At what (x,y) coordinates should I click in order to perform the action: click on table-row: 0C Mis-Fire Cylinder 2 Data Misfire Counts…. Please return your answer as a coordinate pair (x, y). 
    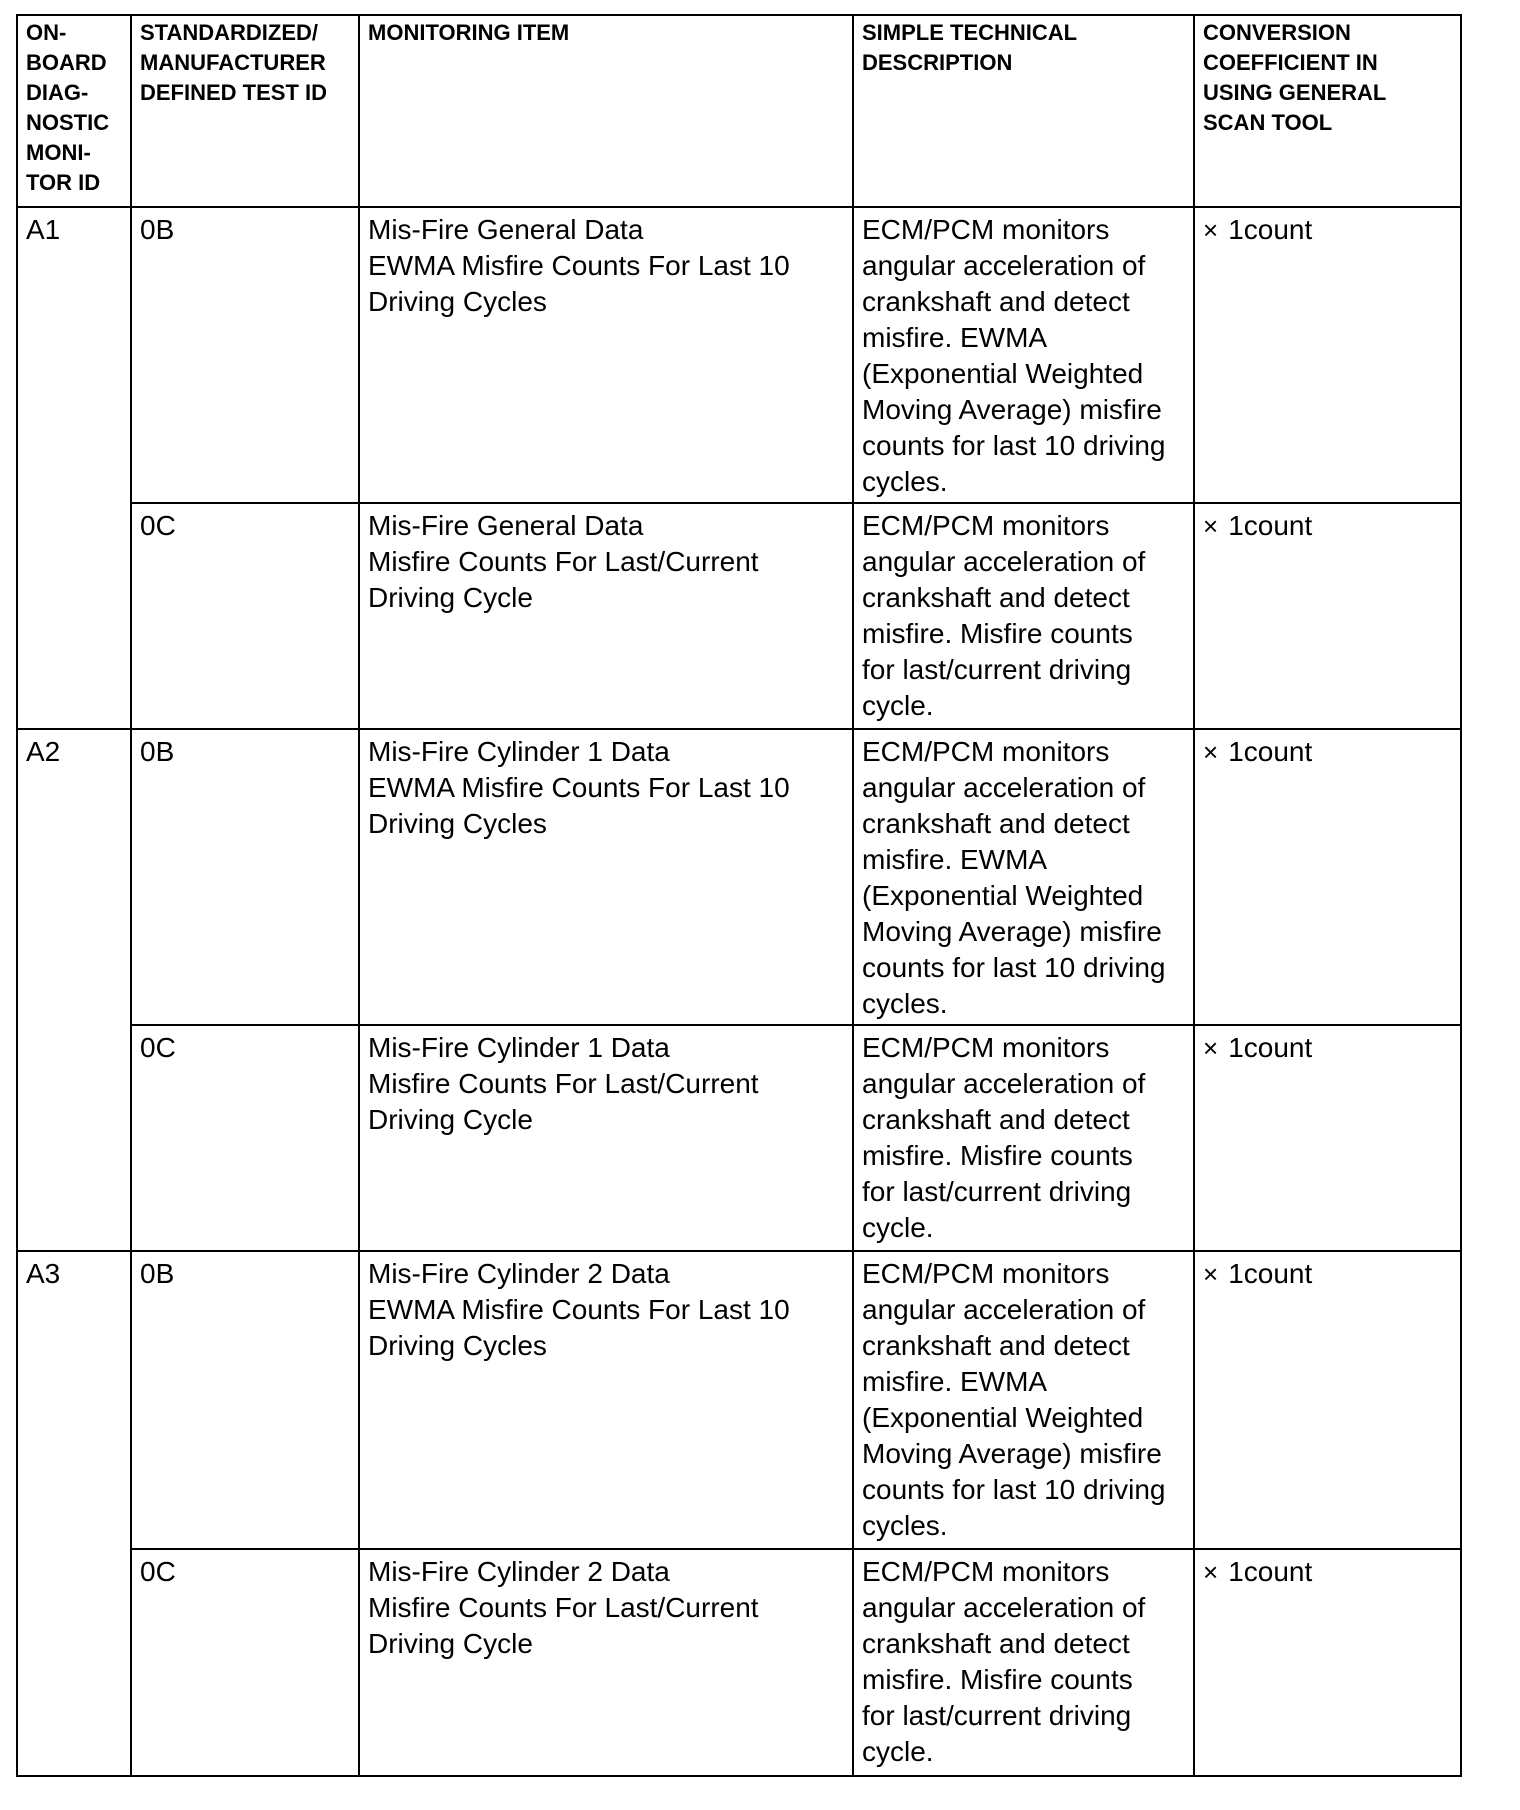
    Looking at the image, I should click on (739, 1662).